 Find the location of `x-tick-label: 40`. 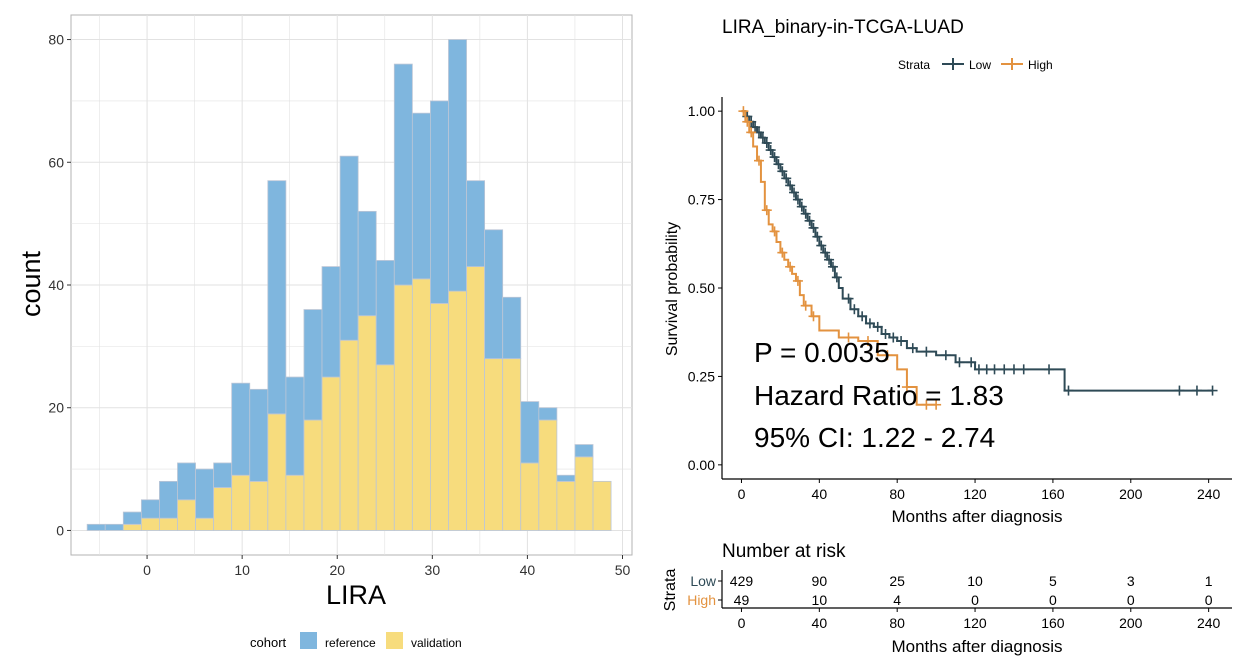

x-tick-label: 40 is located at coordinates (528, 570).